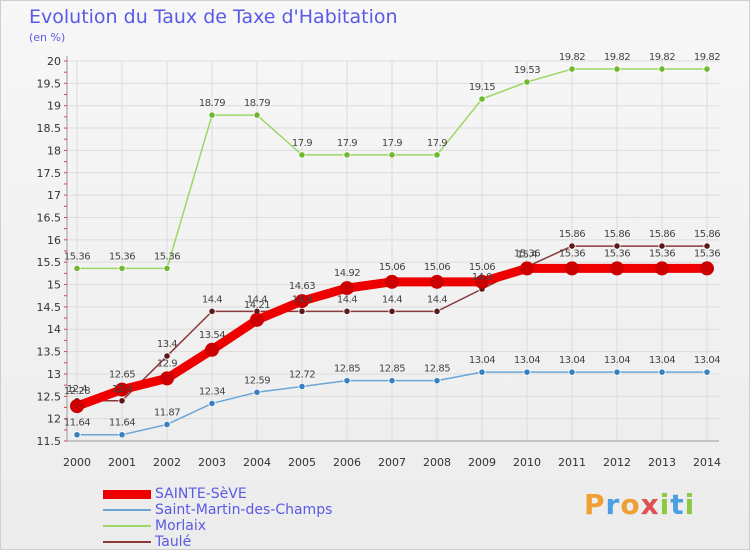 Image resolution: width=750 pixels, height=550 pixels. What do you see at coordinates (707, 462) in the screenshot?
I see `x-tick-label: 2014` at bounding box center [707, 462].